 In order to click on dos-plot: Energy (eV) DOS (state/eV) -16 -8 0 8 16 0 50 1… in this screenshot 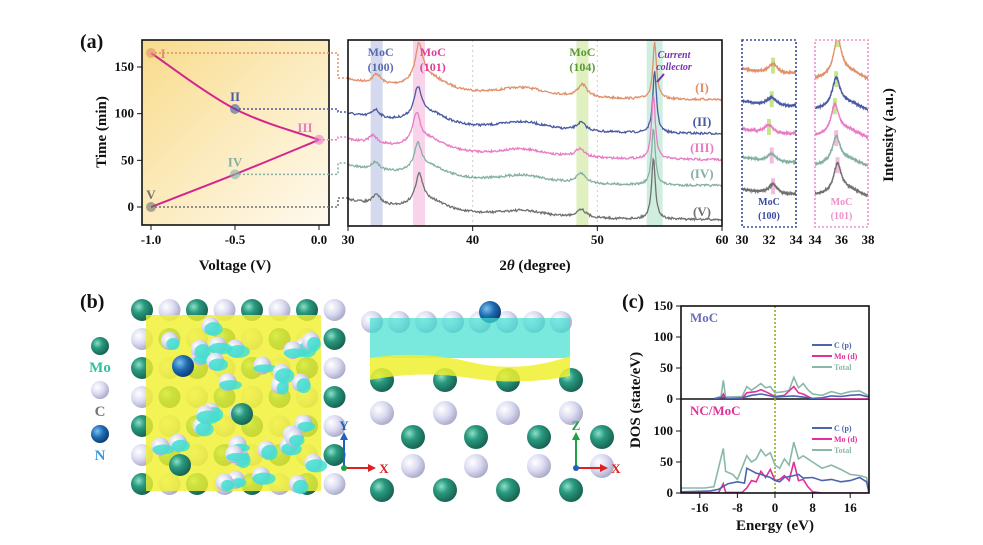, I will do `click(749, 416)`.